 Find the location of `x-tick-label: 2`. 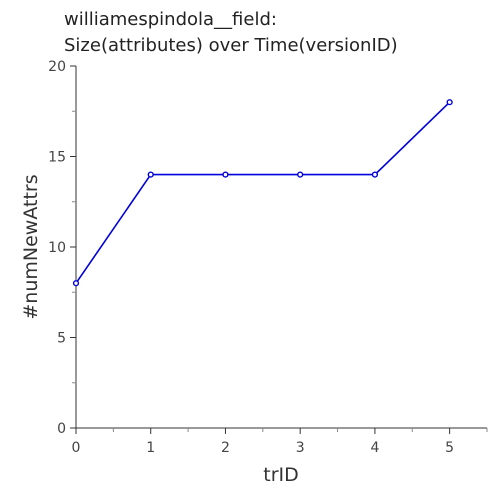

x-tick-label: 2 is located at coordinates (225, 448).